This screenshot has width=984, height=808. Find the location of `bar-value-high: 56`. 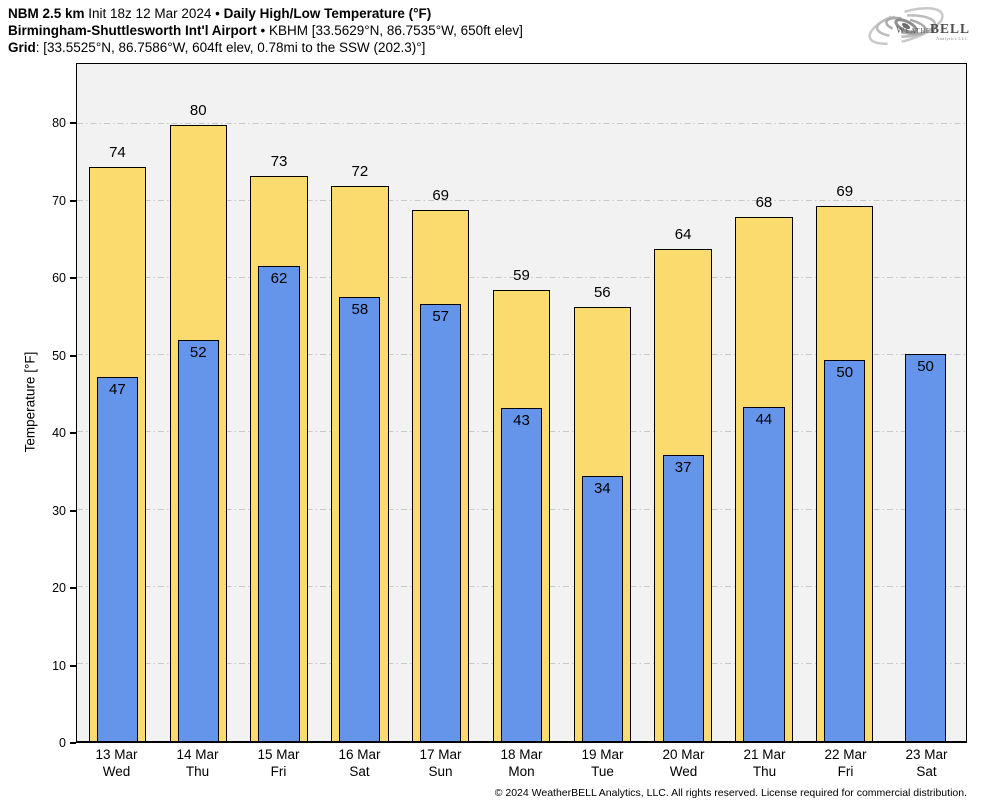

bar-value-high: 56 is located at coordinates (602, 293).